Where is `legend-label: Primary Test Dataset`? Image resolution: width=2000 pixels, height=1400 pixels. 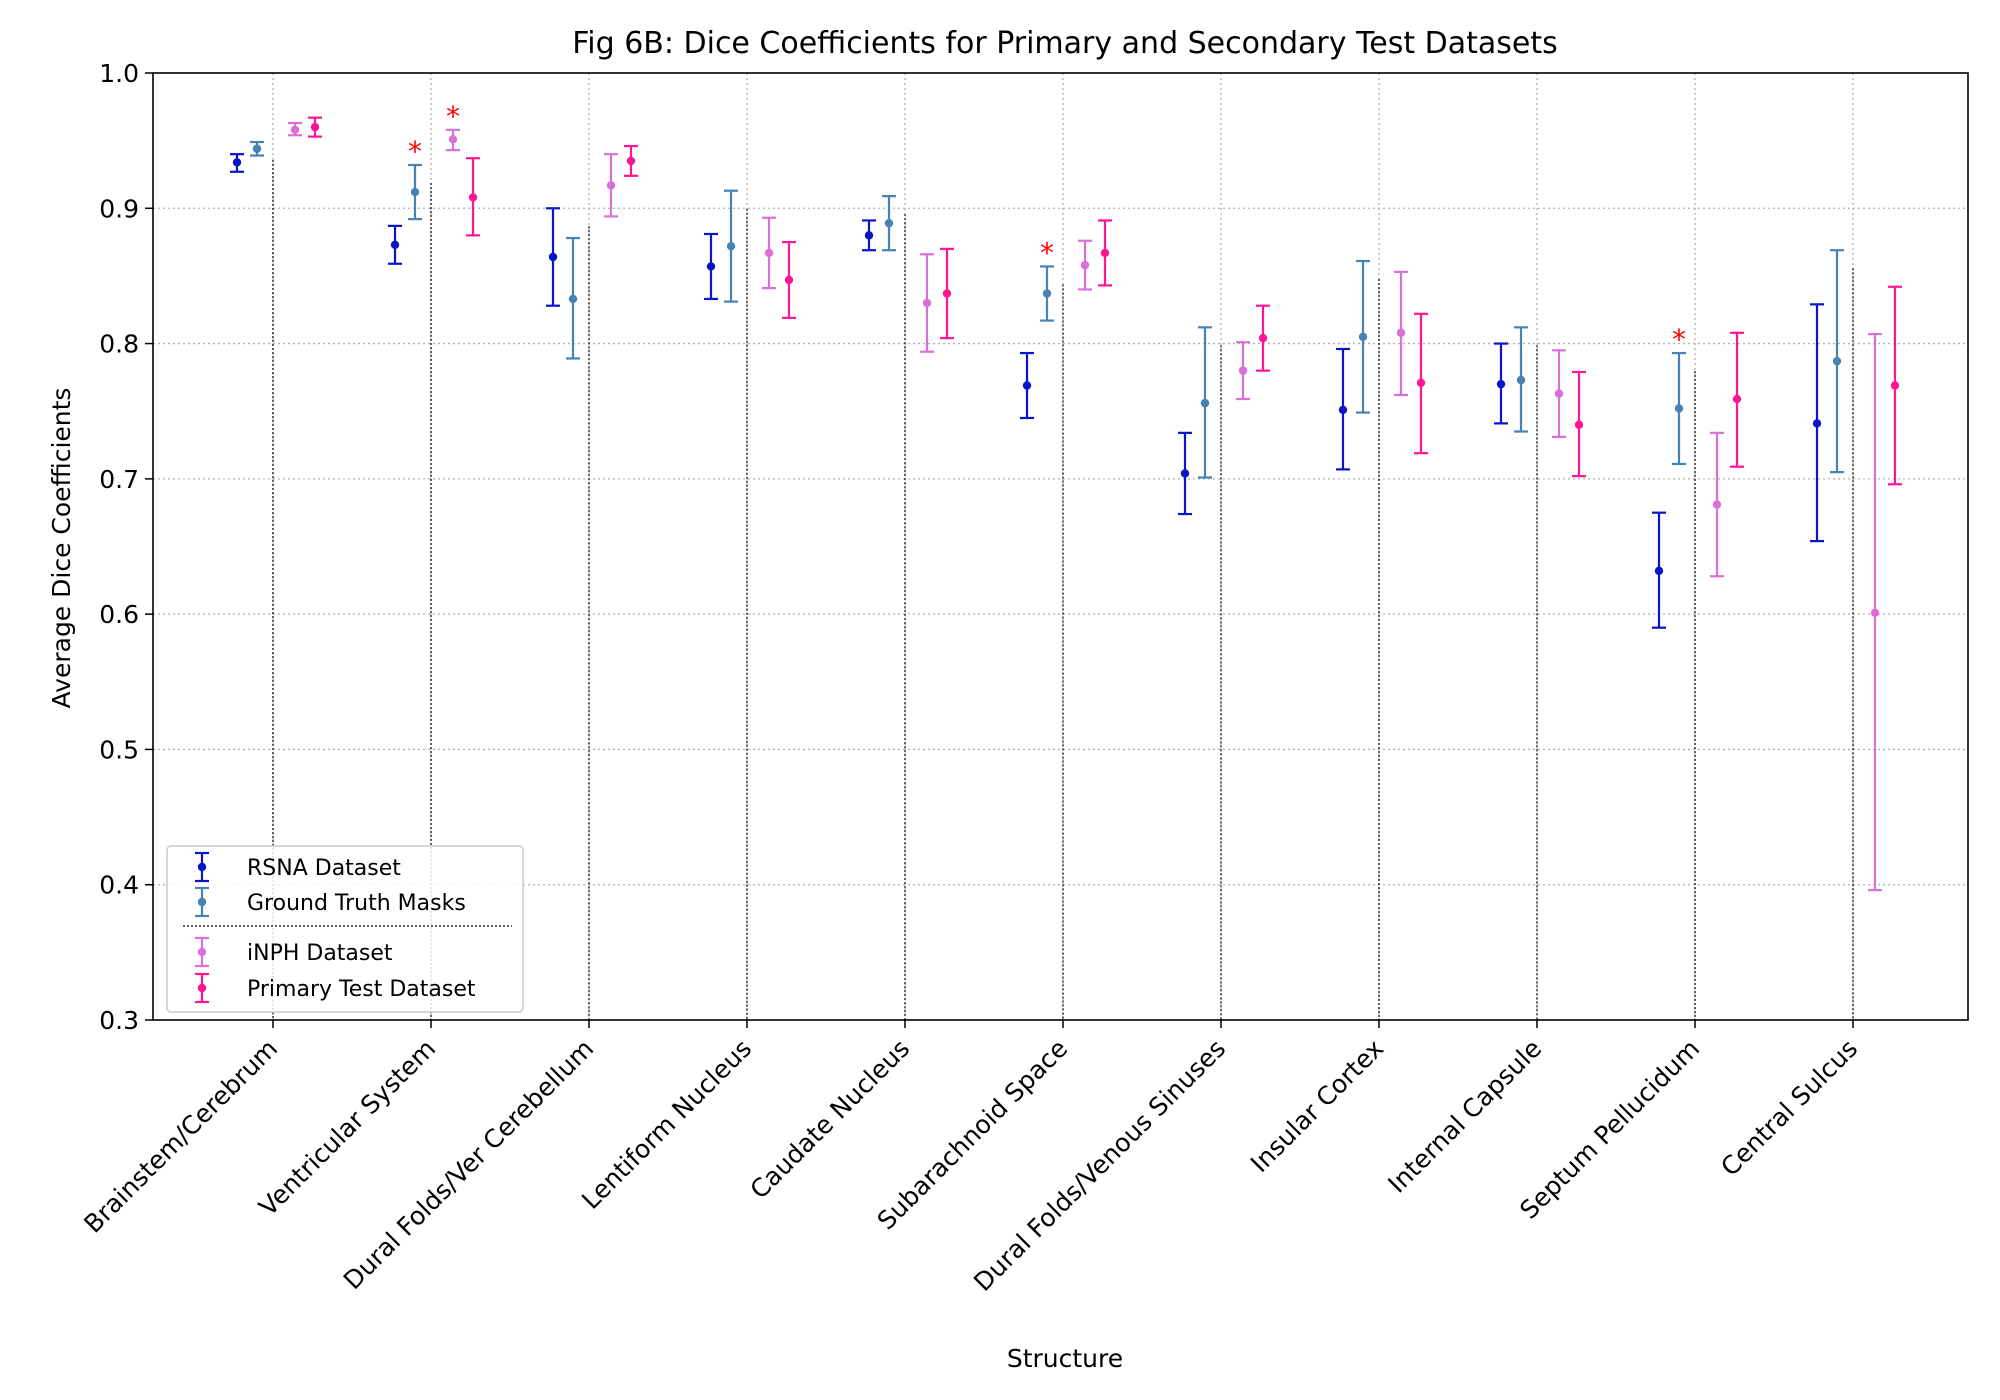 legend-label: Primary Test Dataset is located at coordinates (361, 989).